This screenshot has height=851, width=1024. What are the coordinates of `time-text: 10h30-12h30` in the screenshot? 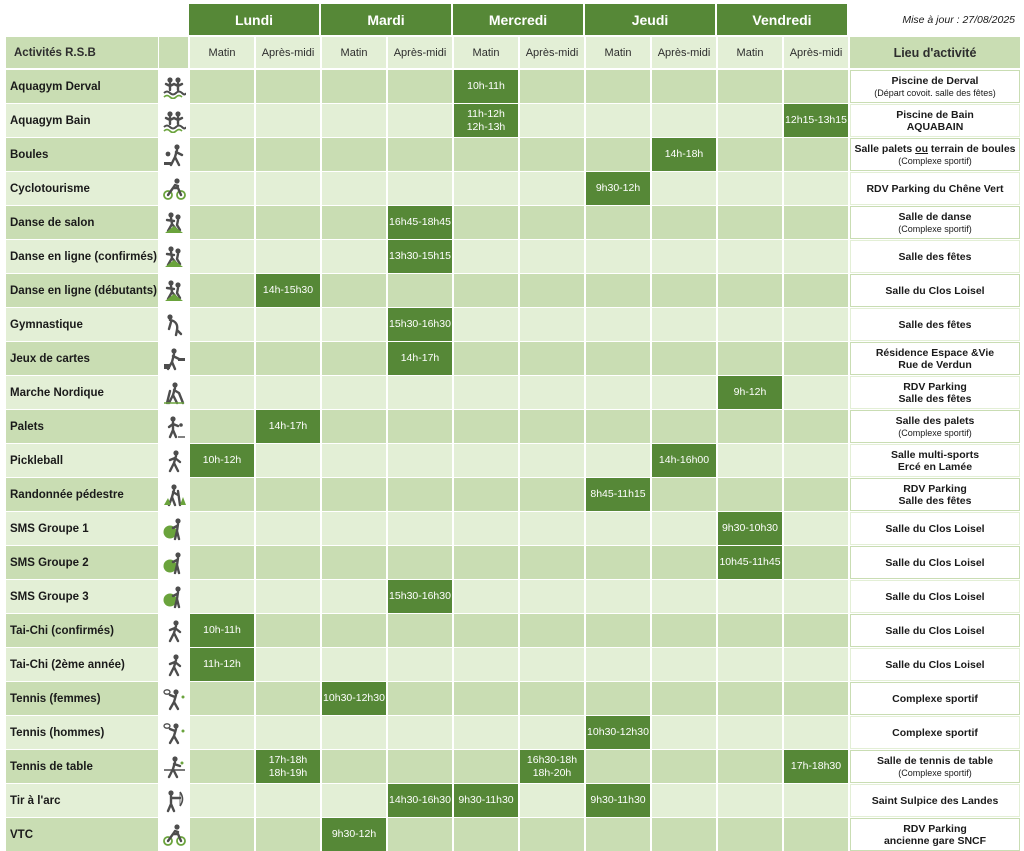 It's located at (354, 698).